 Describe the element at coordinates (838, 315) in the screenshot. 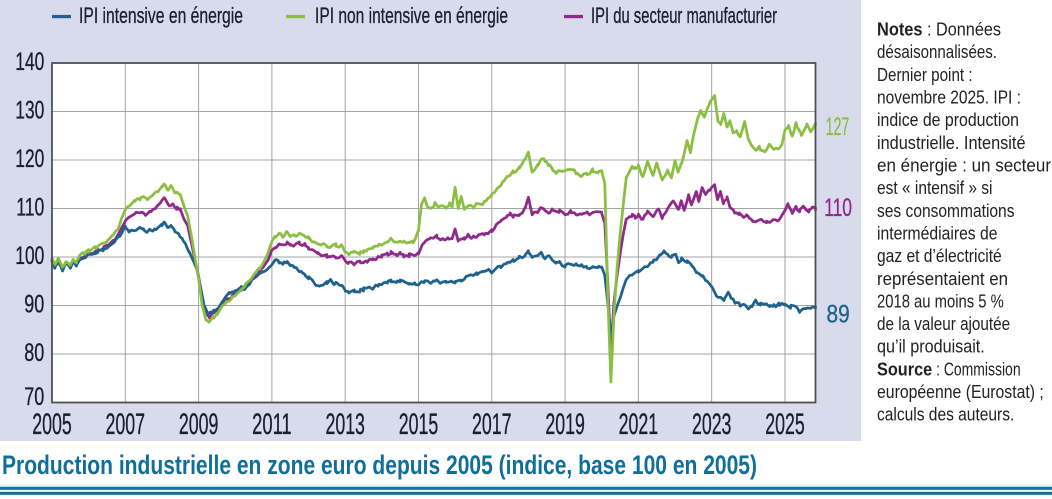

I see `svg-text: 89` at that location.